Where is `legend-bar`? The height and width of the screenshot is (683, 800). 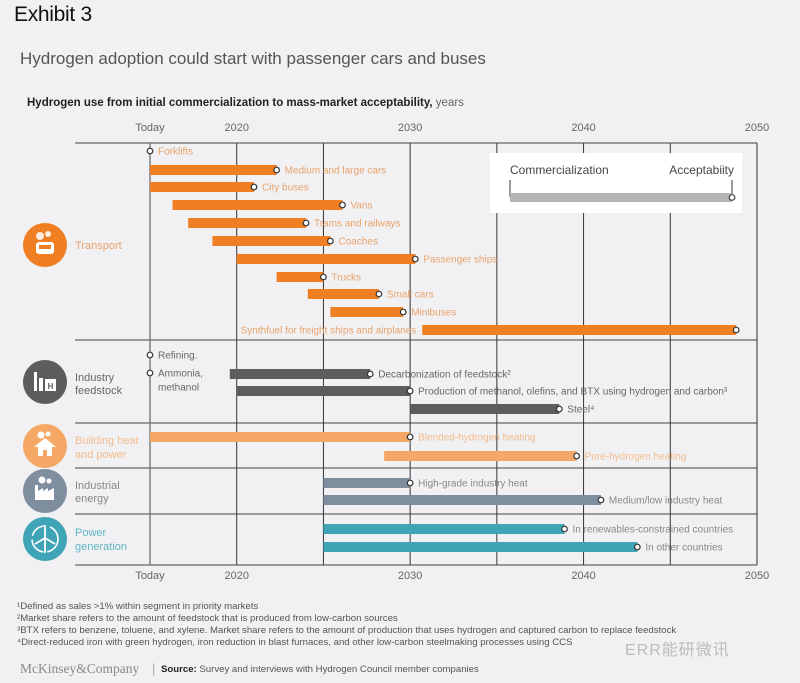 legend-bar is located at coordinates (621, 197).